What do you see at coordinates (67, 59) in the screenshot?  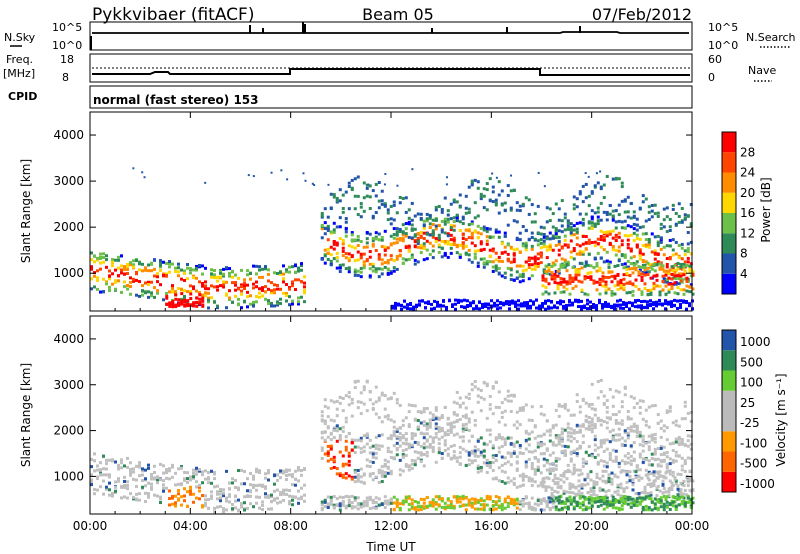 I see `freq-tick-top: 18` at bounding box center [67, 59].